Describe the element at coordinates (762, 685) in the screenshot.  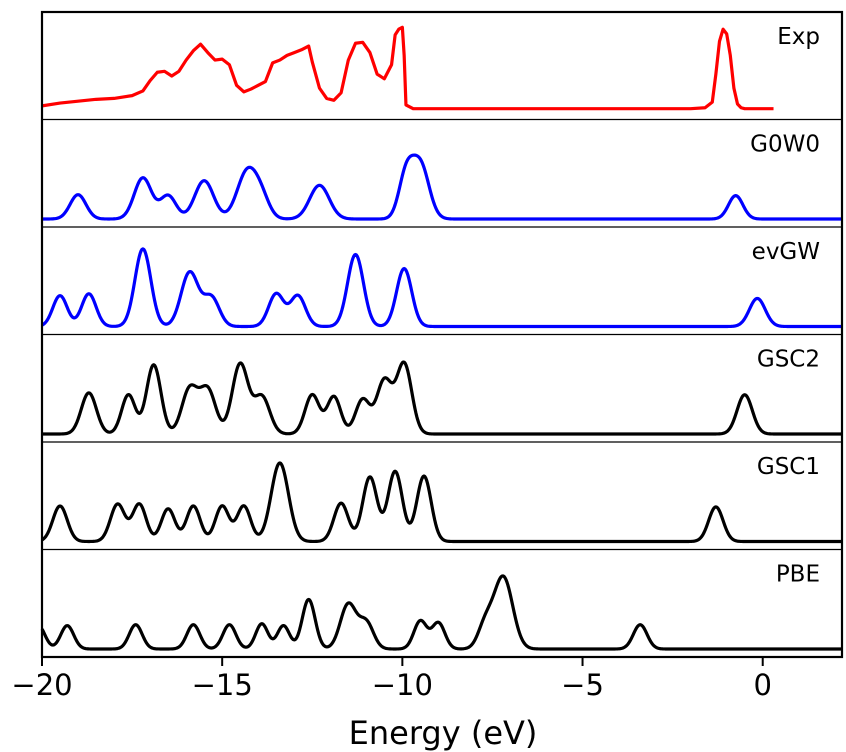
I see `x-tick-label: 0` at that location.